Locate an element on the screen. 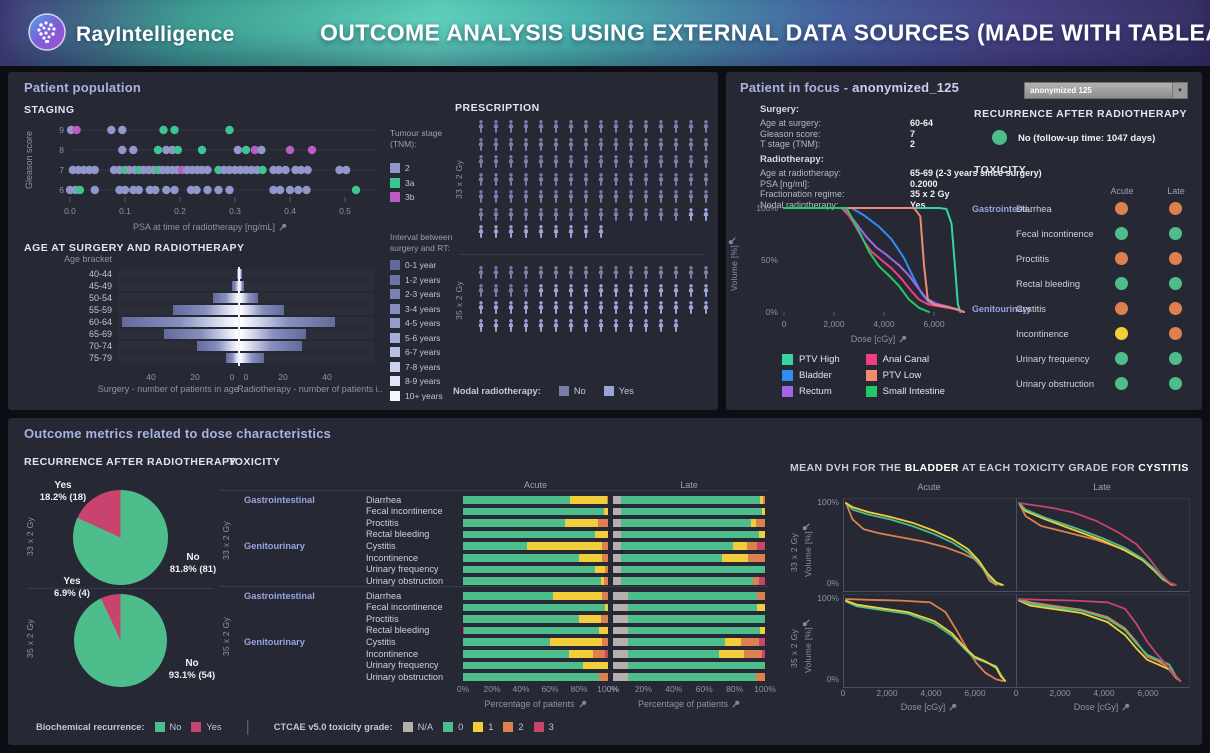 The height and width of the screenshot is (753, 1210). legend-item: 2 is located at coordinates (513, 727).